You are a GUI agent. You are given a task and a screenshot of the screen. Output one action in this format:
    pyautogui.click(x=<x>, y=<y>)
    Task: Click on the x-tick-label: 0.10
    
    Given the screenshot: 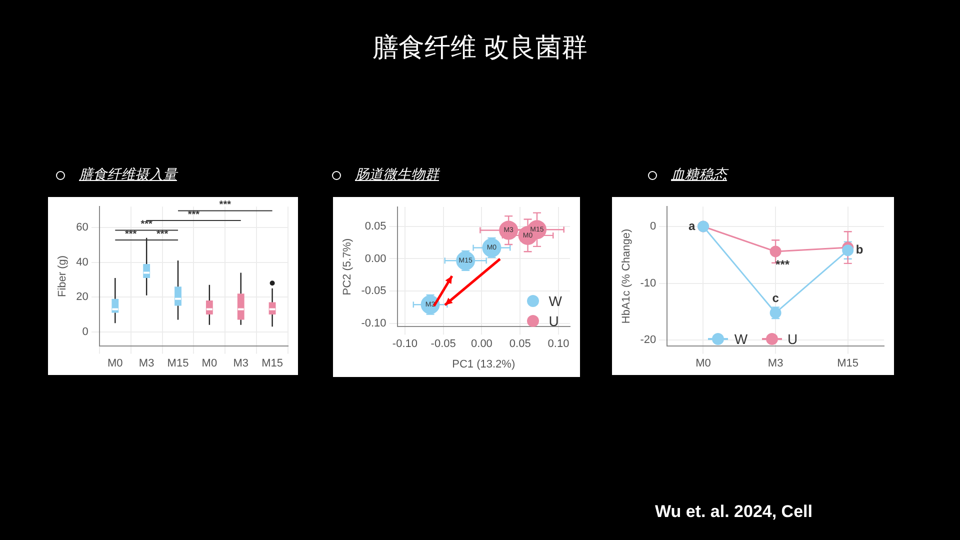 What is the action you would take?
    pyautogui.click(x=559, y=344)
    